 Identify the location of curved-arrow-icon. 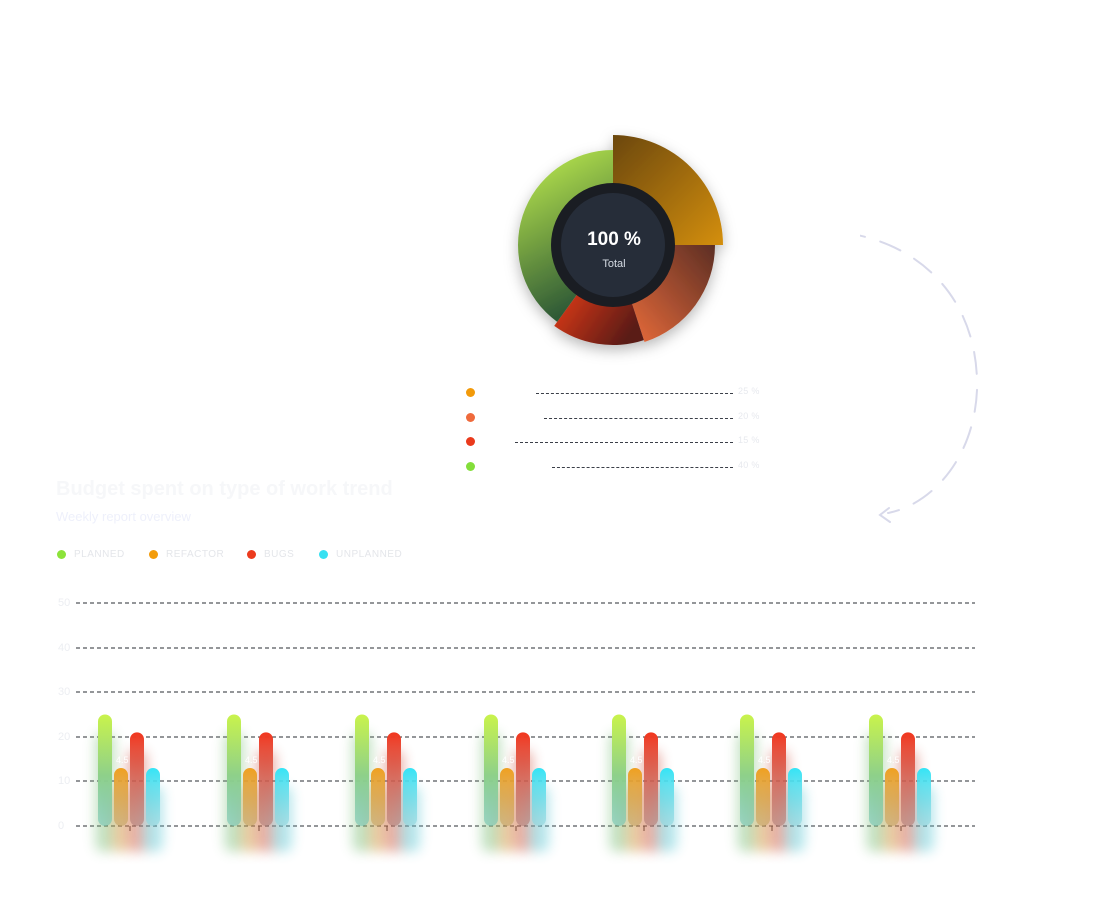
(919, 378).